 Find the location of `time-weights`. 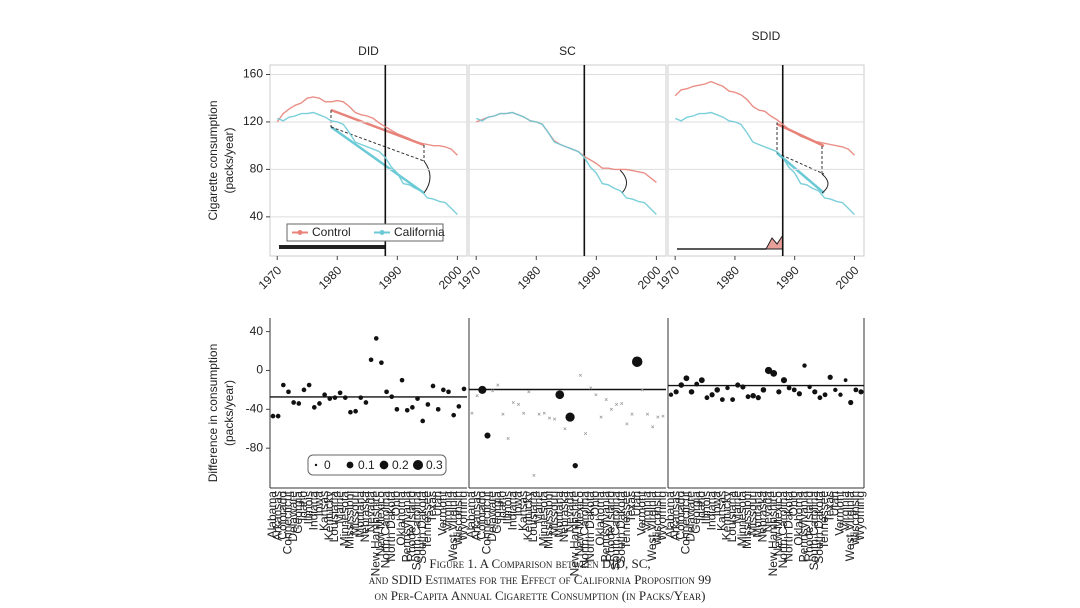

time-weights is located at coordinates (774, 241).